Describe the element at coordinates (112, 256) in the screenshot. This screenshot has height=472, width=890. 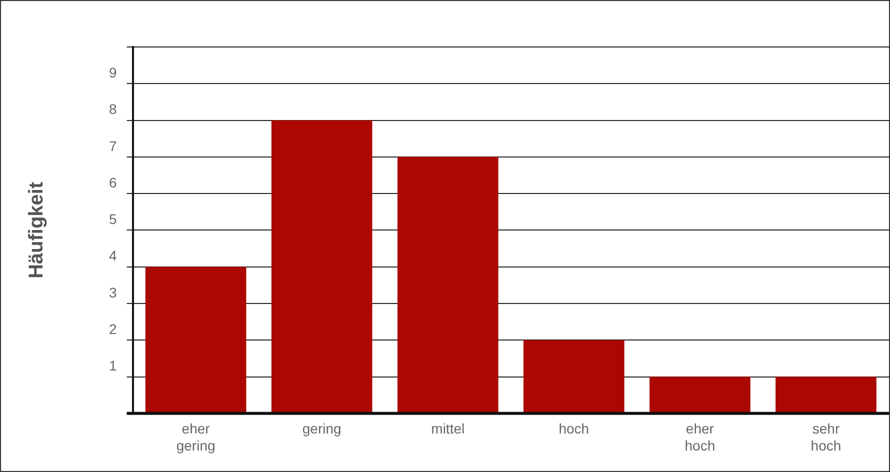
I see `y-tick-label: 4` at that location.